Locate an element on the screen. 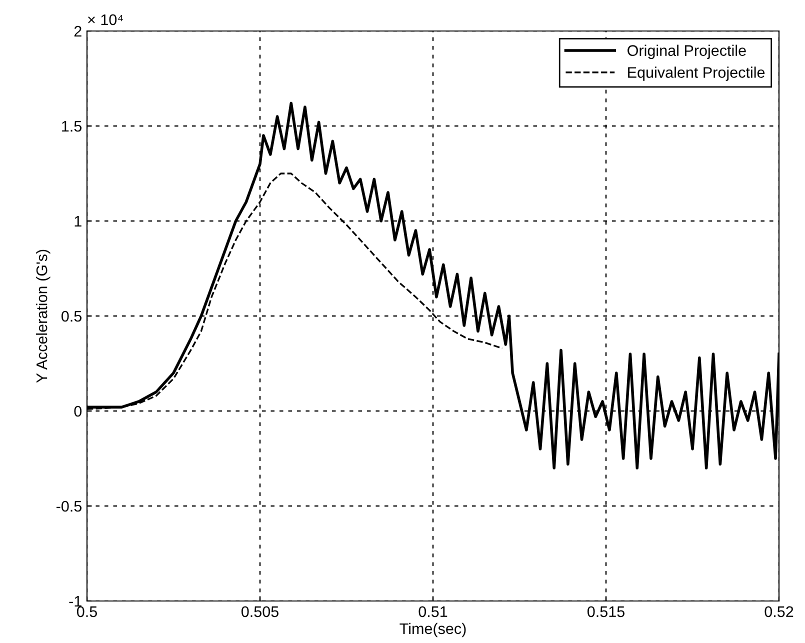 The image size is (805, 643). y-tick-label: 0 is located at coordinates (78, 411).